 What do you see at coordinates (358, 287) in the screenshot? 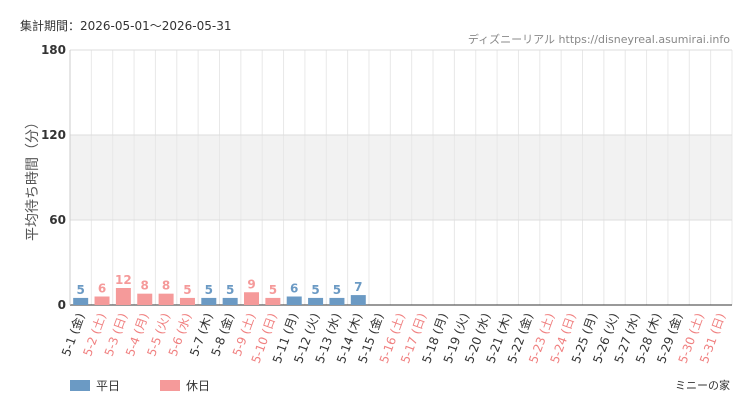
I see `data-label: 7` at bounding box center [358, 287].